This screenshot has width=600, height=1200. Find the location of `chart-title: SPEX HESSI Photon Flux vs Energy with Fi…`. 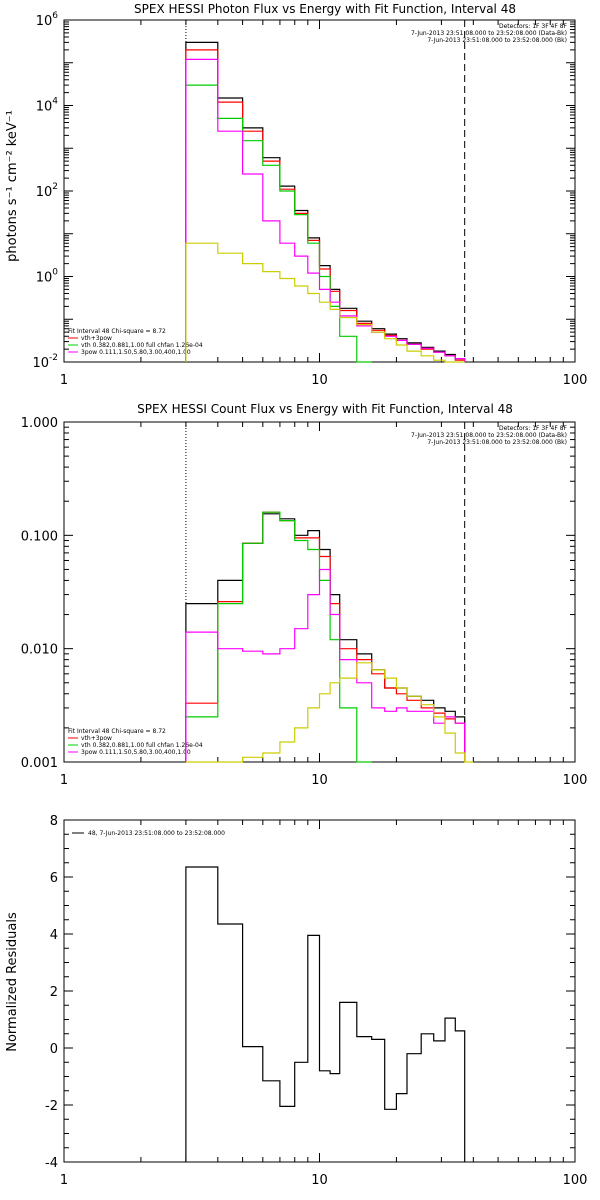

chart-title: SPEX HESSI Photon Flux vs Energy with Fi… is located at coordinates (325, 9).